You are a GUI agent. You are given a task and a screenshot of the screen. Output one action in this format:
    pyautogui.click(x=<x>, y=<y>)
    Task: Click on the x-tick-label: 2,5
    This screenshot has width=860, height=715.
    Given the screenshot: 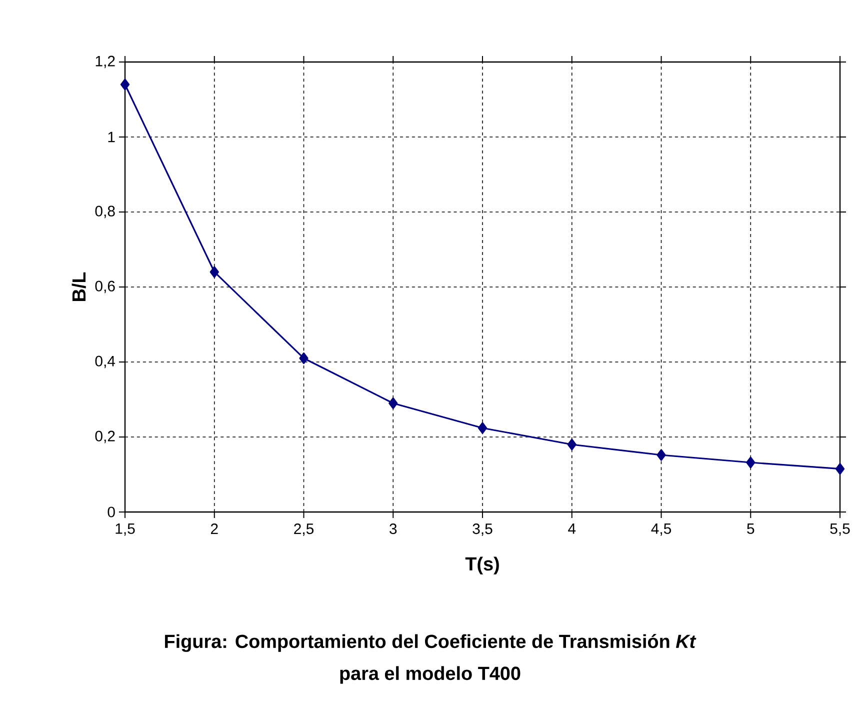 What is the action you would take?
    pyautogui.click(x=304, y=530)
    